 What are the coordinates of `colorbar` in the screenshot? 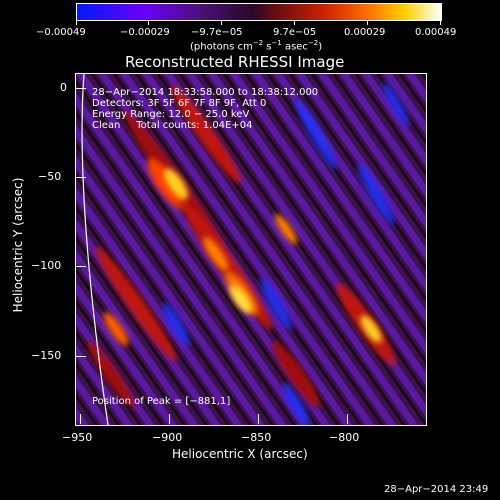 It's located at (259, 12).